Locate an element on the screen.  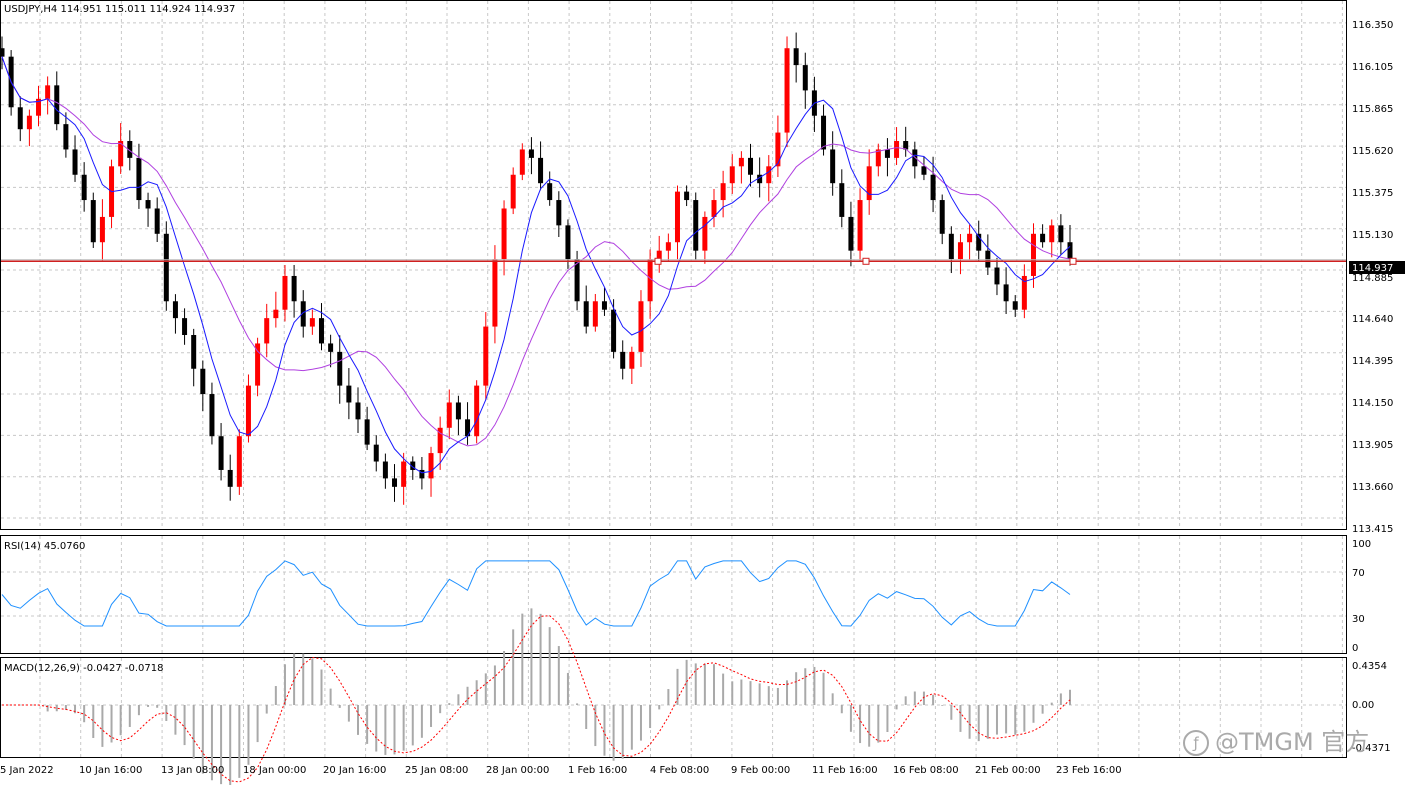
price-tick: 113.905 is located at coordinates (1372, 445).